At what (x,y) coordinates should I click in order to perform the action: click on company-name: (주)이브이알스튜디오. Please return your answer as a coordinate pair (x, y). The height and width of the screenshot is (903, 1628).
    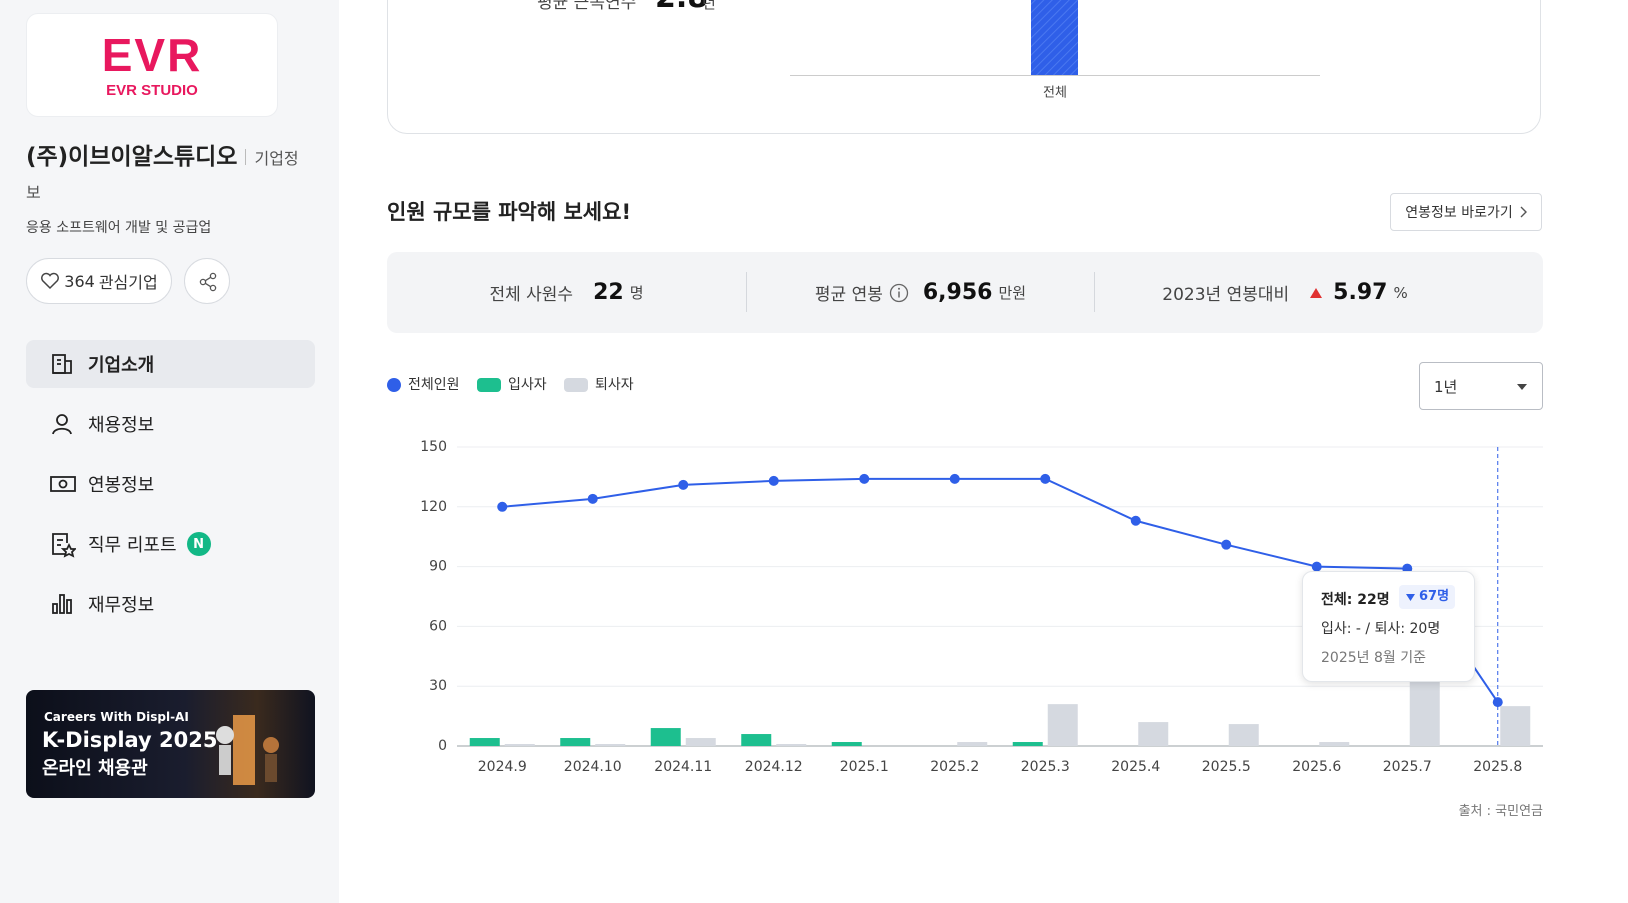
    Looking at the image, I should click on (132, 157).